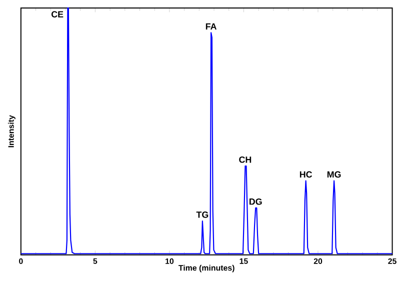  Describe the element at coordinates (334, 174) in the screenshot. I see `annotation: MG` at that location.